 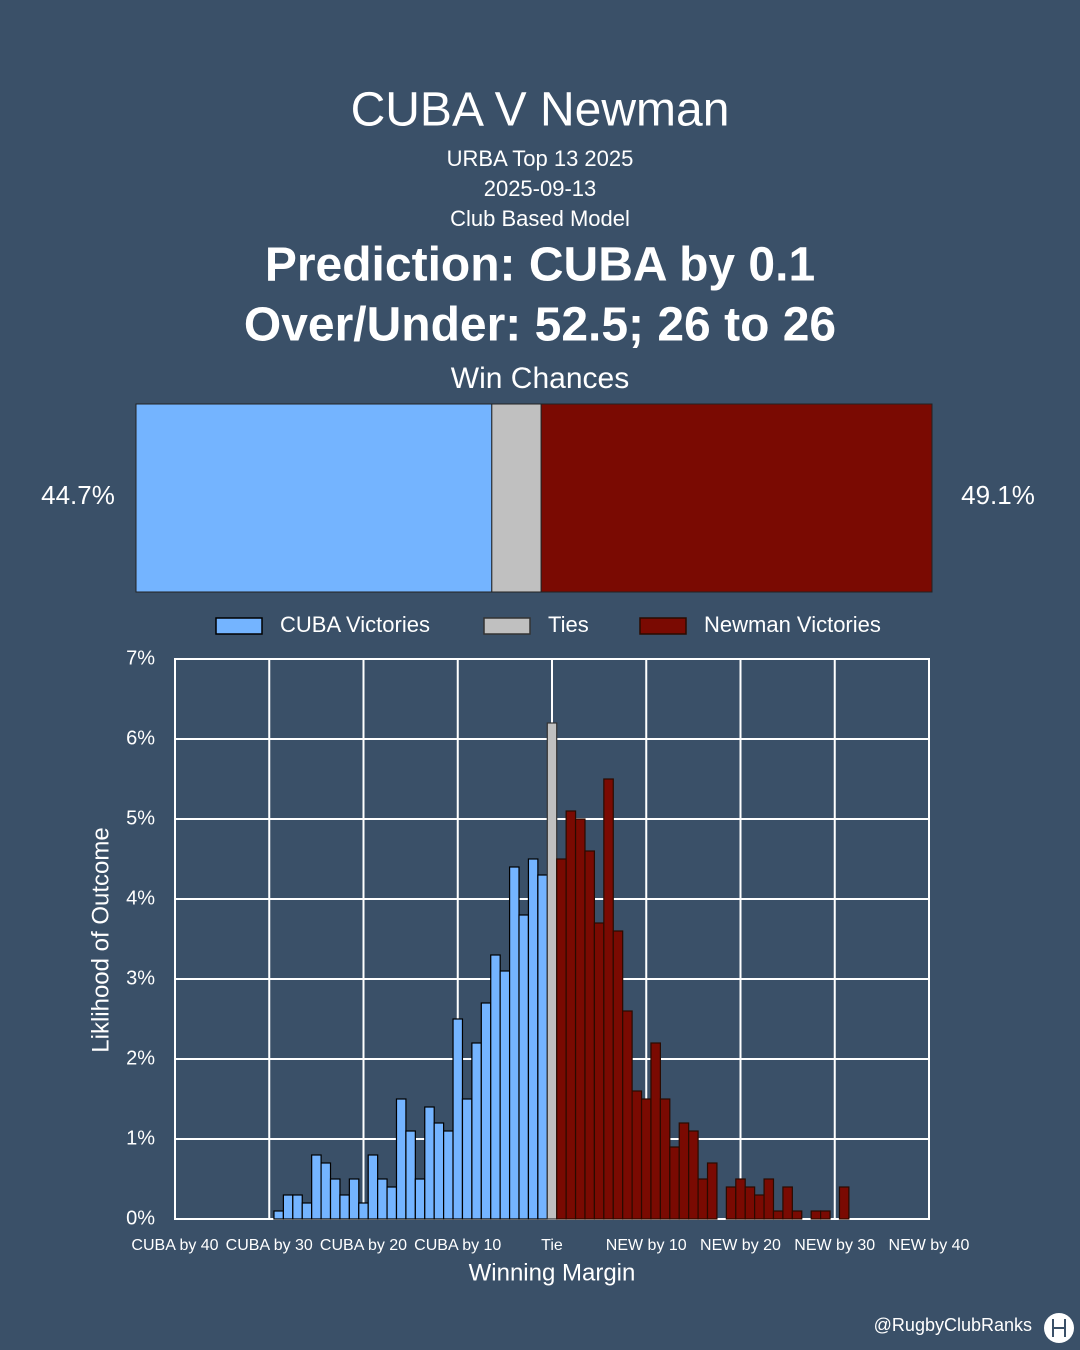 What do you see at coordinates (140, 1218) in the screenshot?
I see `y-tick-label: 0%` at bounding box center [140, 1218].